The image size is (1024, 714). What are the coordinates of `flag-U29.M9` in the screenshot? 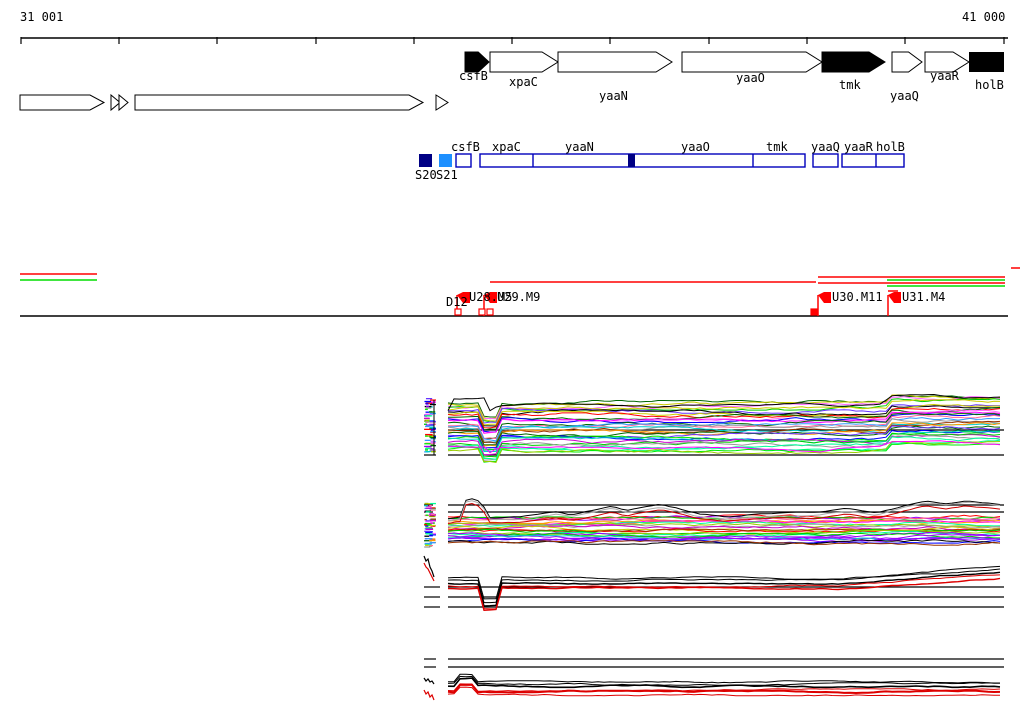 It's located at (490, 297).